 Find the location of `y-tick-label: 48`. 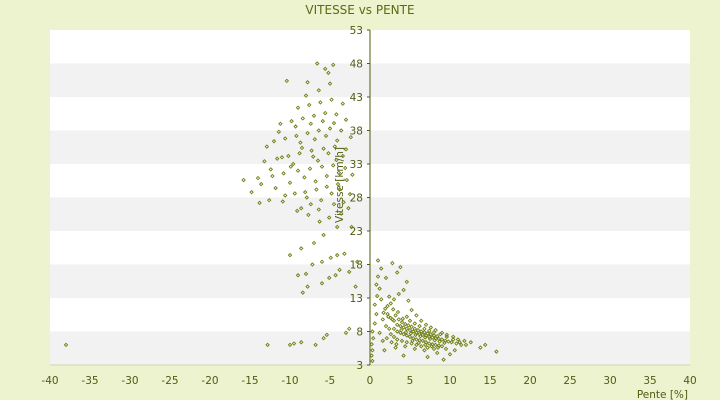

y-tick-label: 48 is located at coordinates (356, 65).